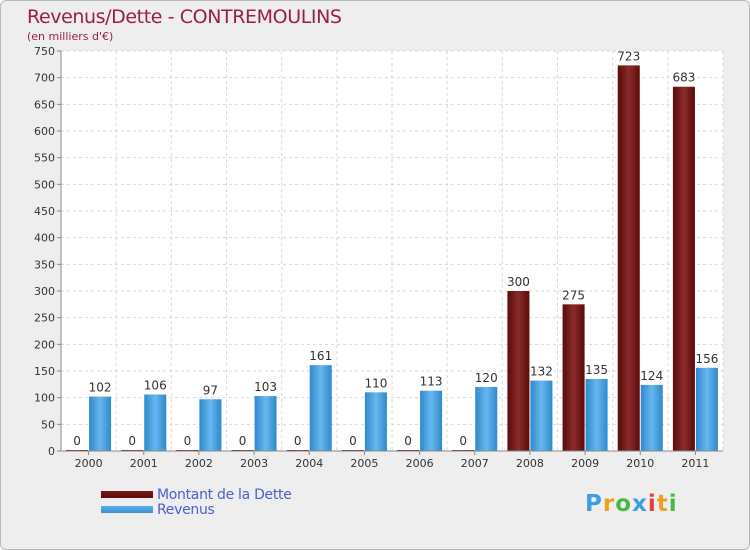 Image resolution: width=750 pixels, height=550 pixels. Describe the element at coordinates (44, 131) in the screenshot. I see `y-tick-label: 600` at that location.